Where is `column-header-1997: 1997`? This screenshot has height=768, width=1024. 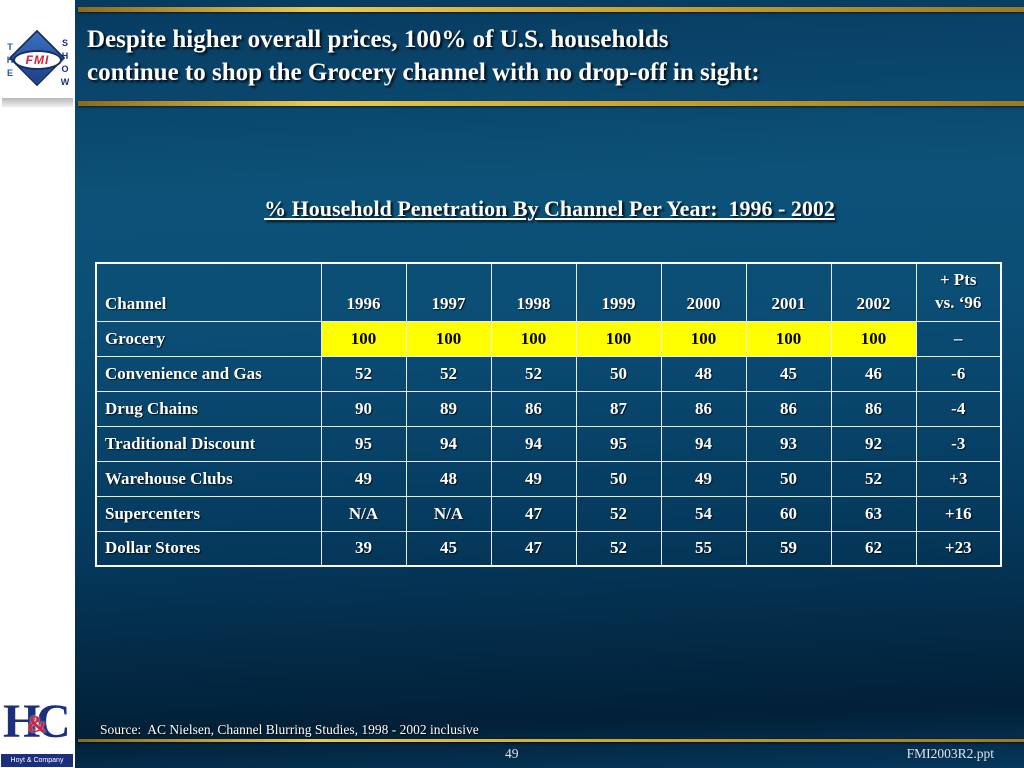
column-header-1997: 1997 is located at coordinates (448, 292).